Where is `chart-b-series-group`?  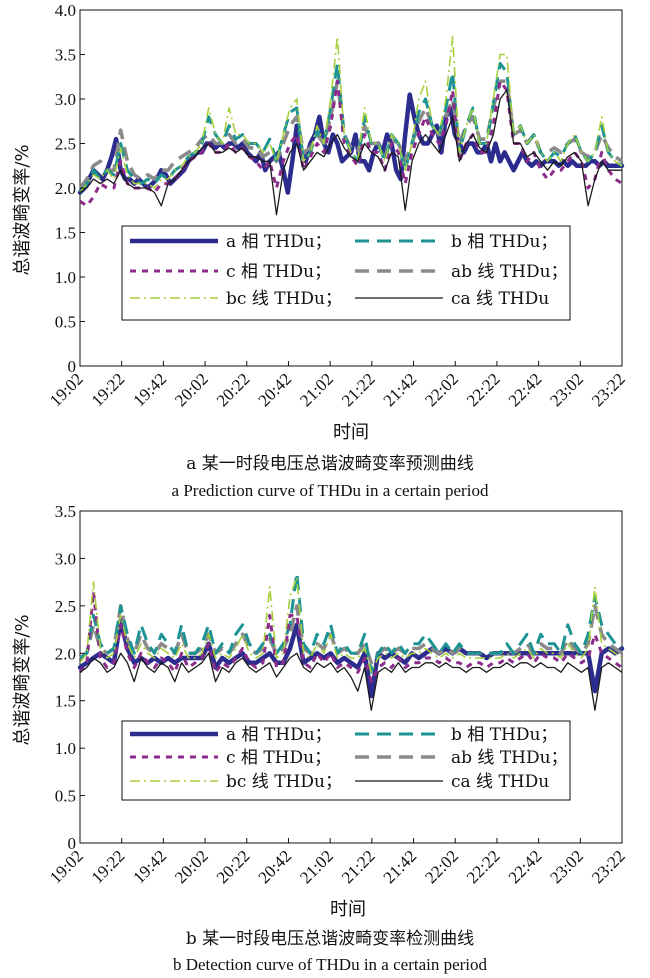 chart-b-series-group is located at coordinates (351, 641).